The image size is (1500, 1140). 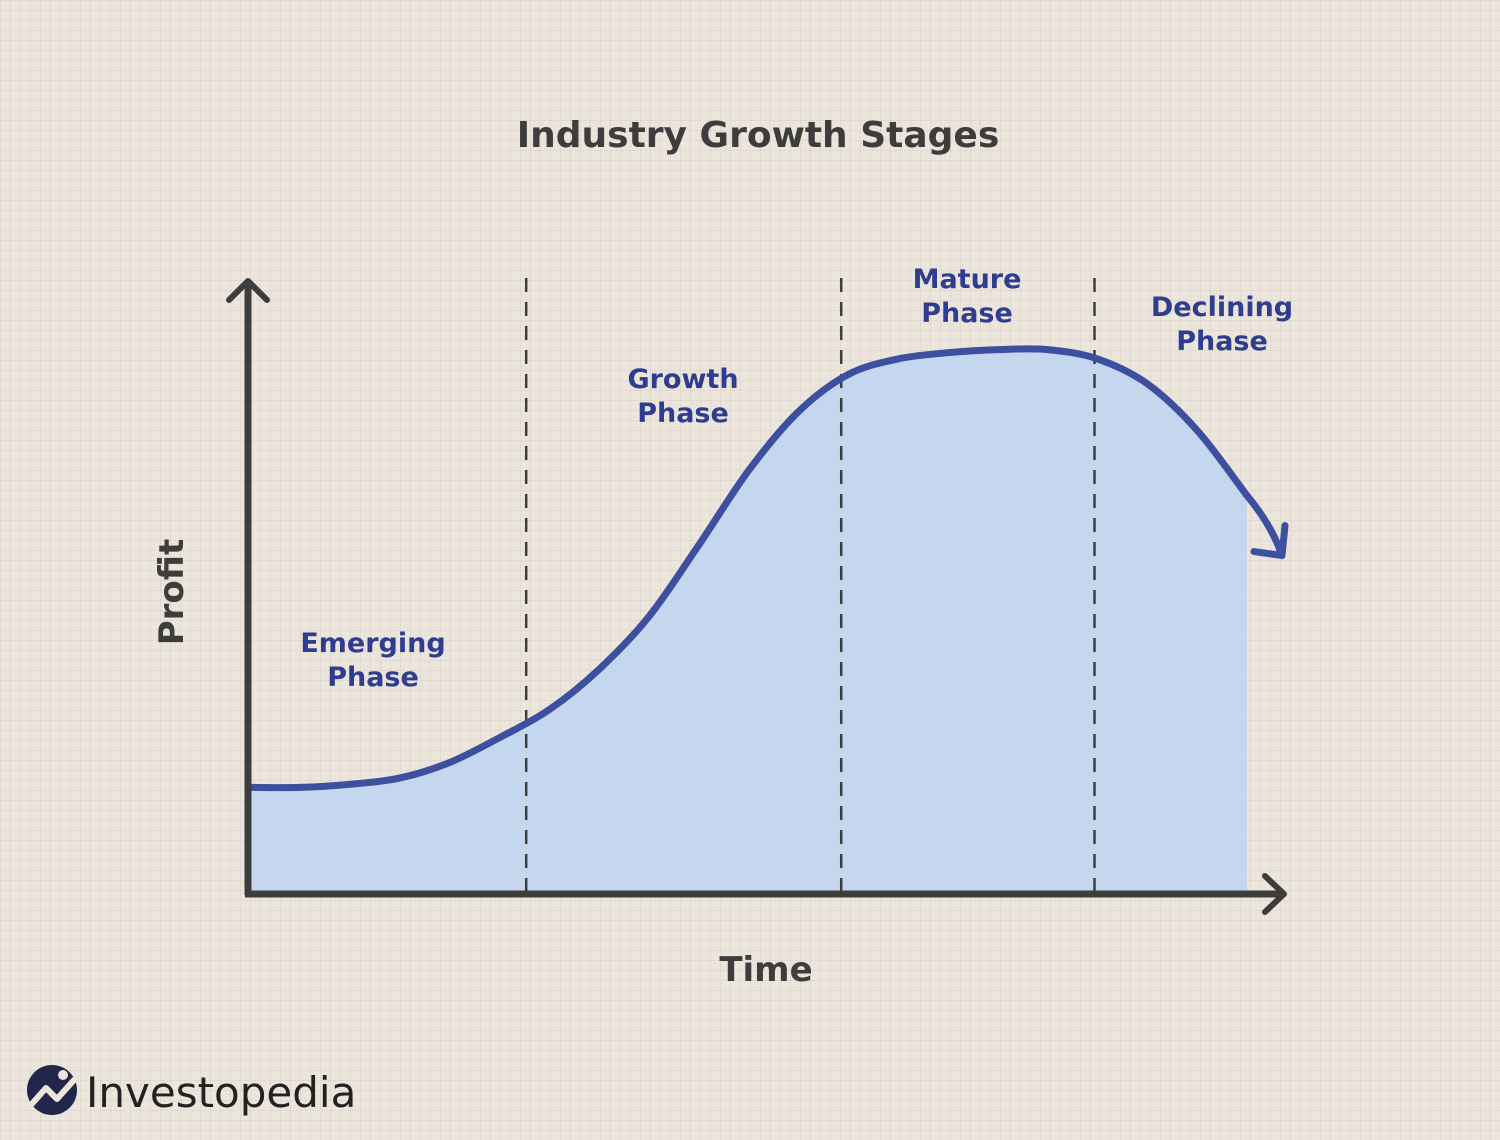 What do you see at coordinates (967, 279) in the screenshot?
I see `phase-label-mature-line1: Mature` at bounding box center [967, 279].